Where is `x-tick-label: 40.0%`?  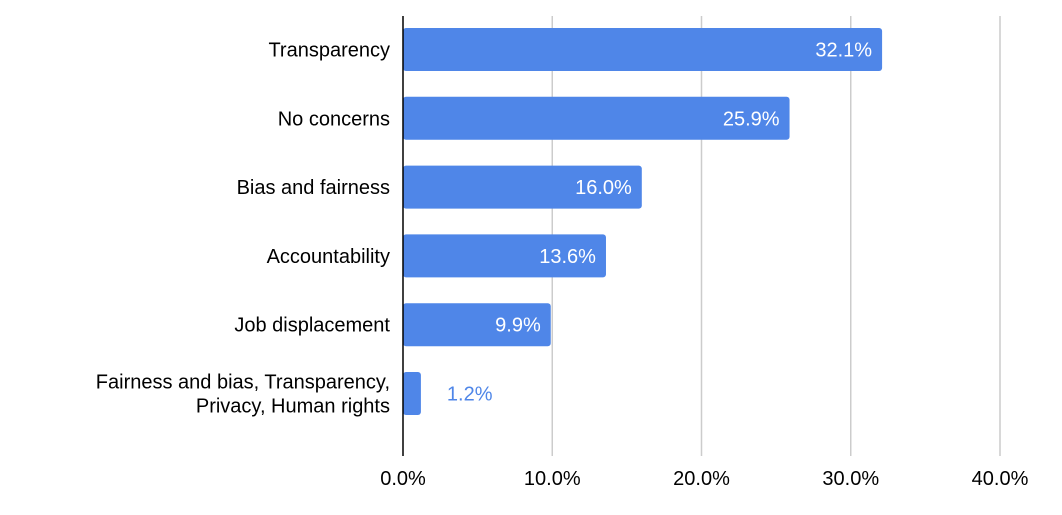 x-tick-label: 40.0% is located at coordinates (1000, 479).